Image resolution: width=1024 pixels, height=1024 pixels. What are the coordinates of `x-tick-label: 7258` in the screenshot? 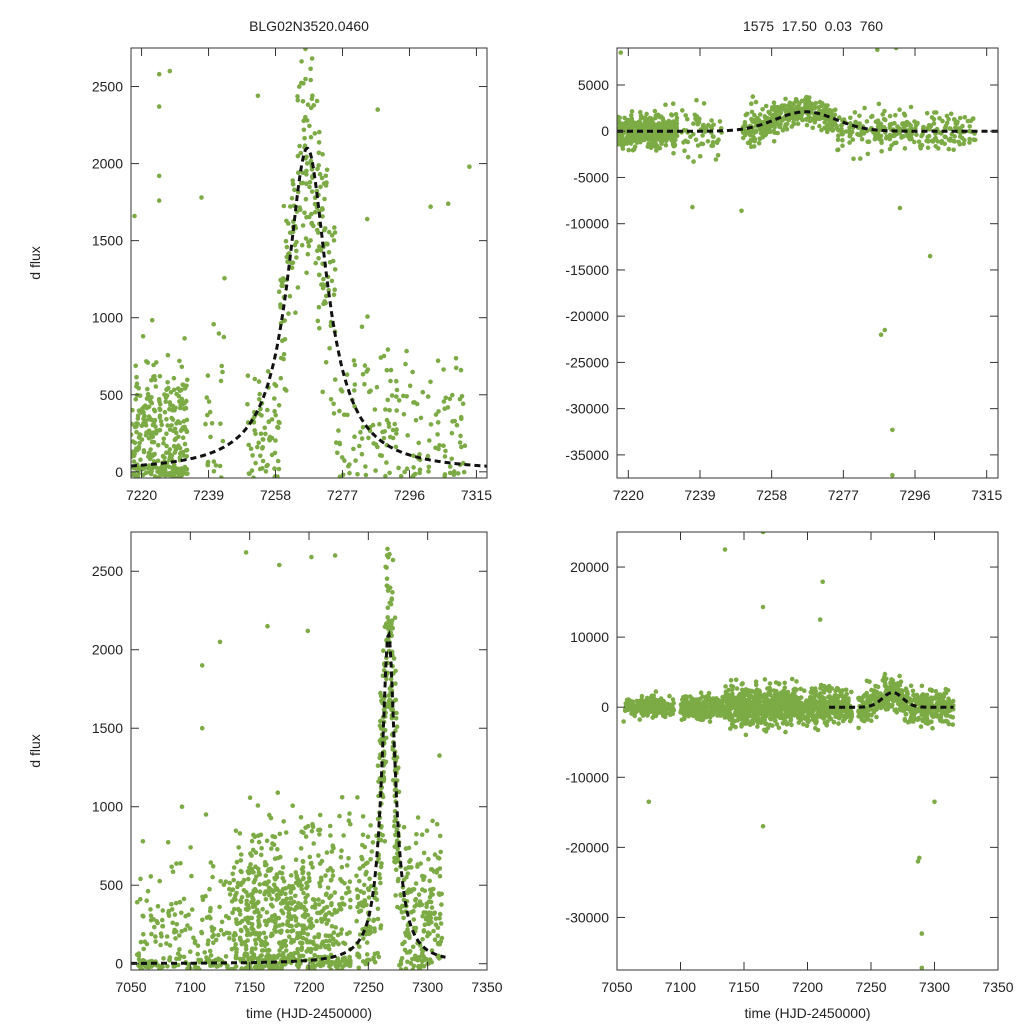 It's located at (771, 495).